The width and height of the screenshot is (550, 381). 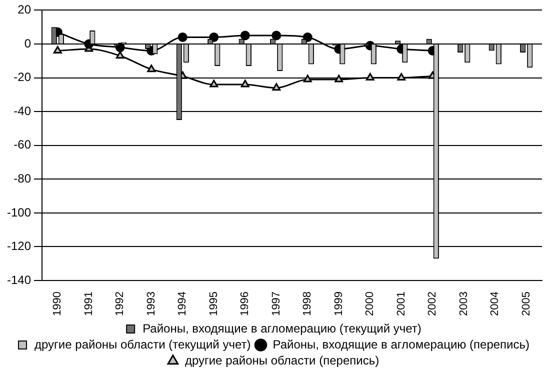 What do you see at coordinates (182, 304) in the screenshot?
I see `x-tick-label: 1994` at bounding box center [182, 304].